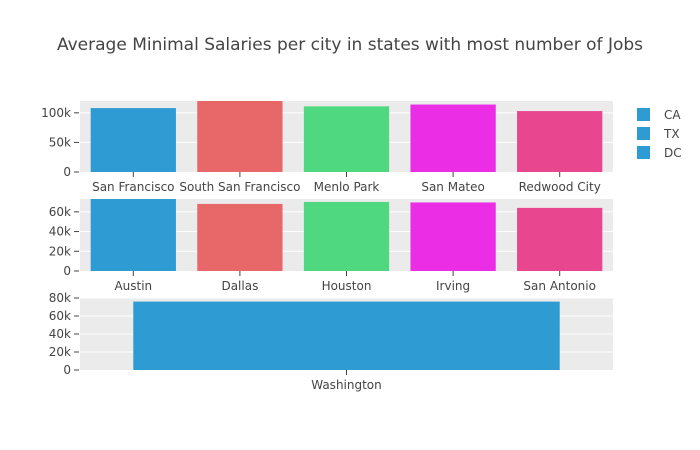 This screenshot has width=700, height=450. I want to click on legend-item-tx: TX, so click(658, 134).